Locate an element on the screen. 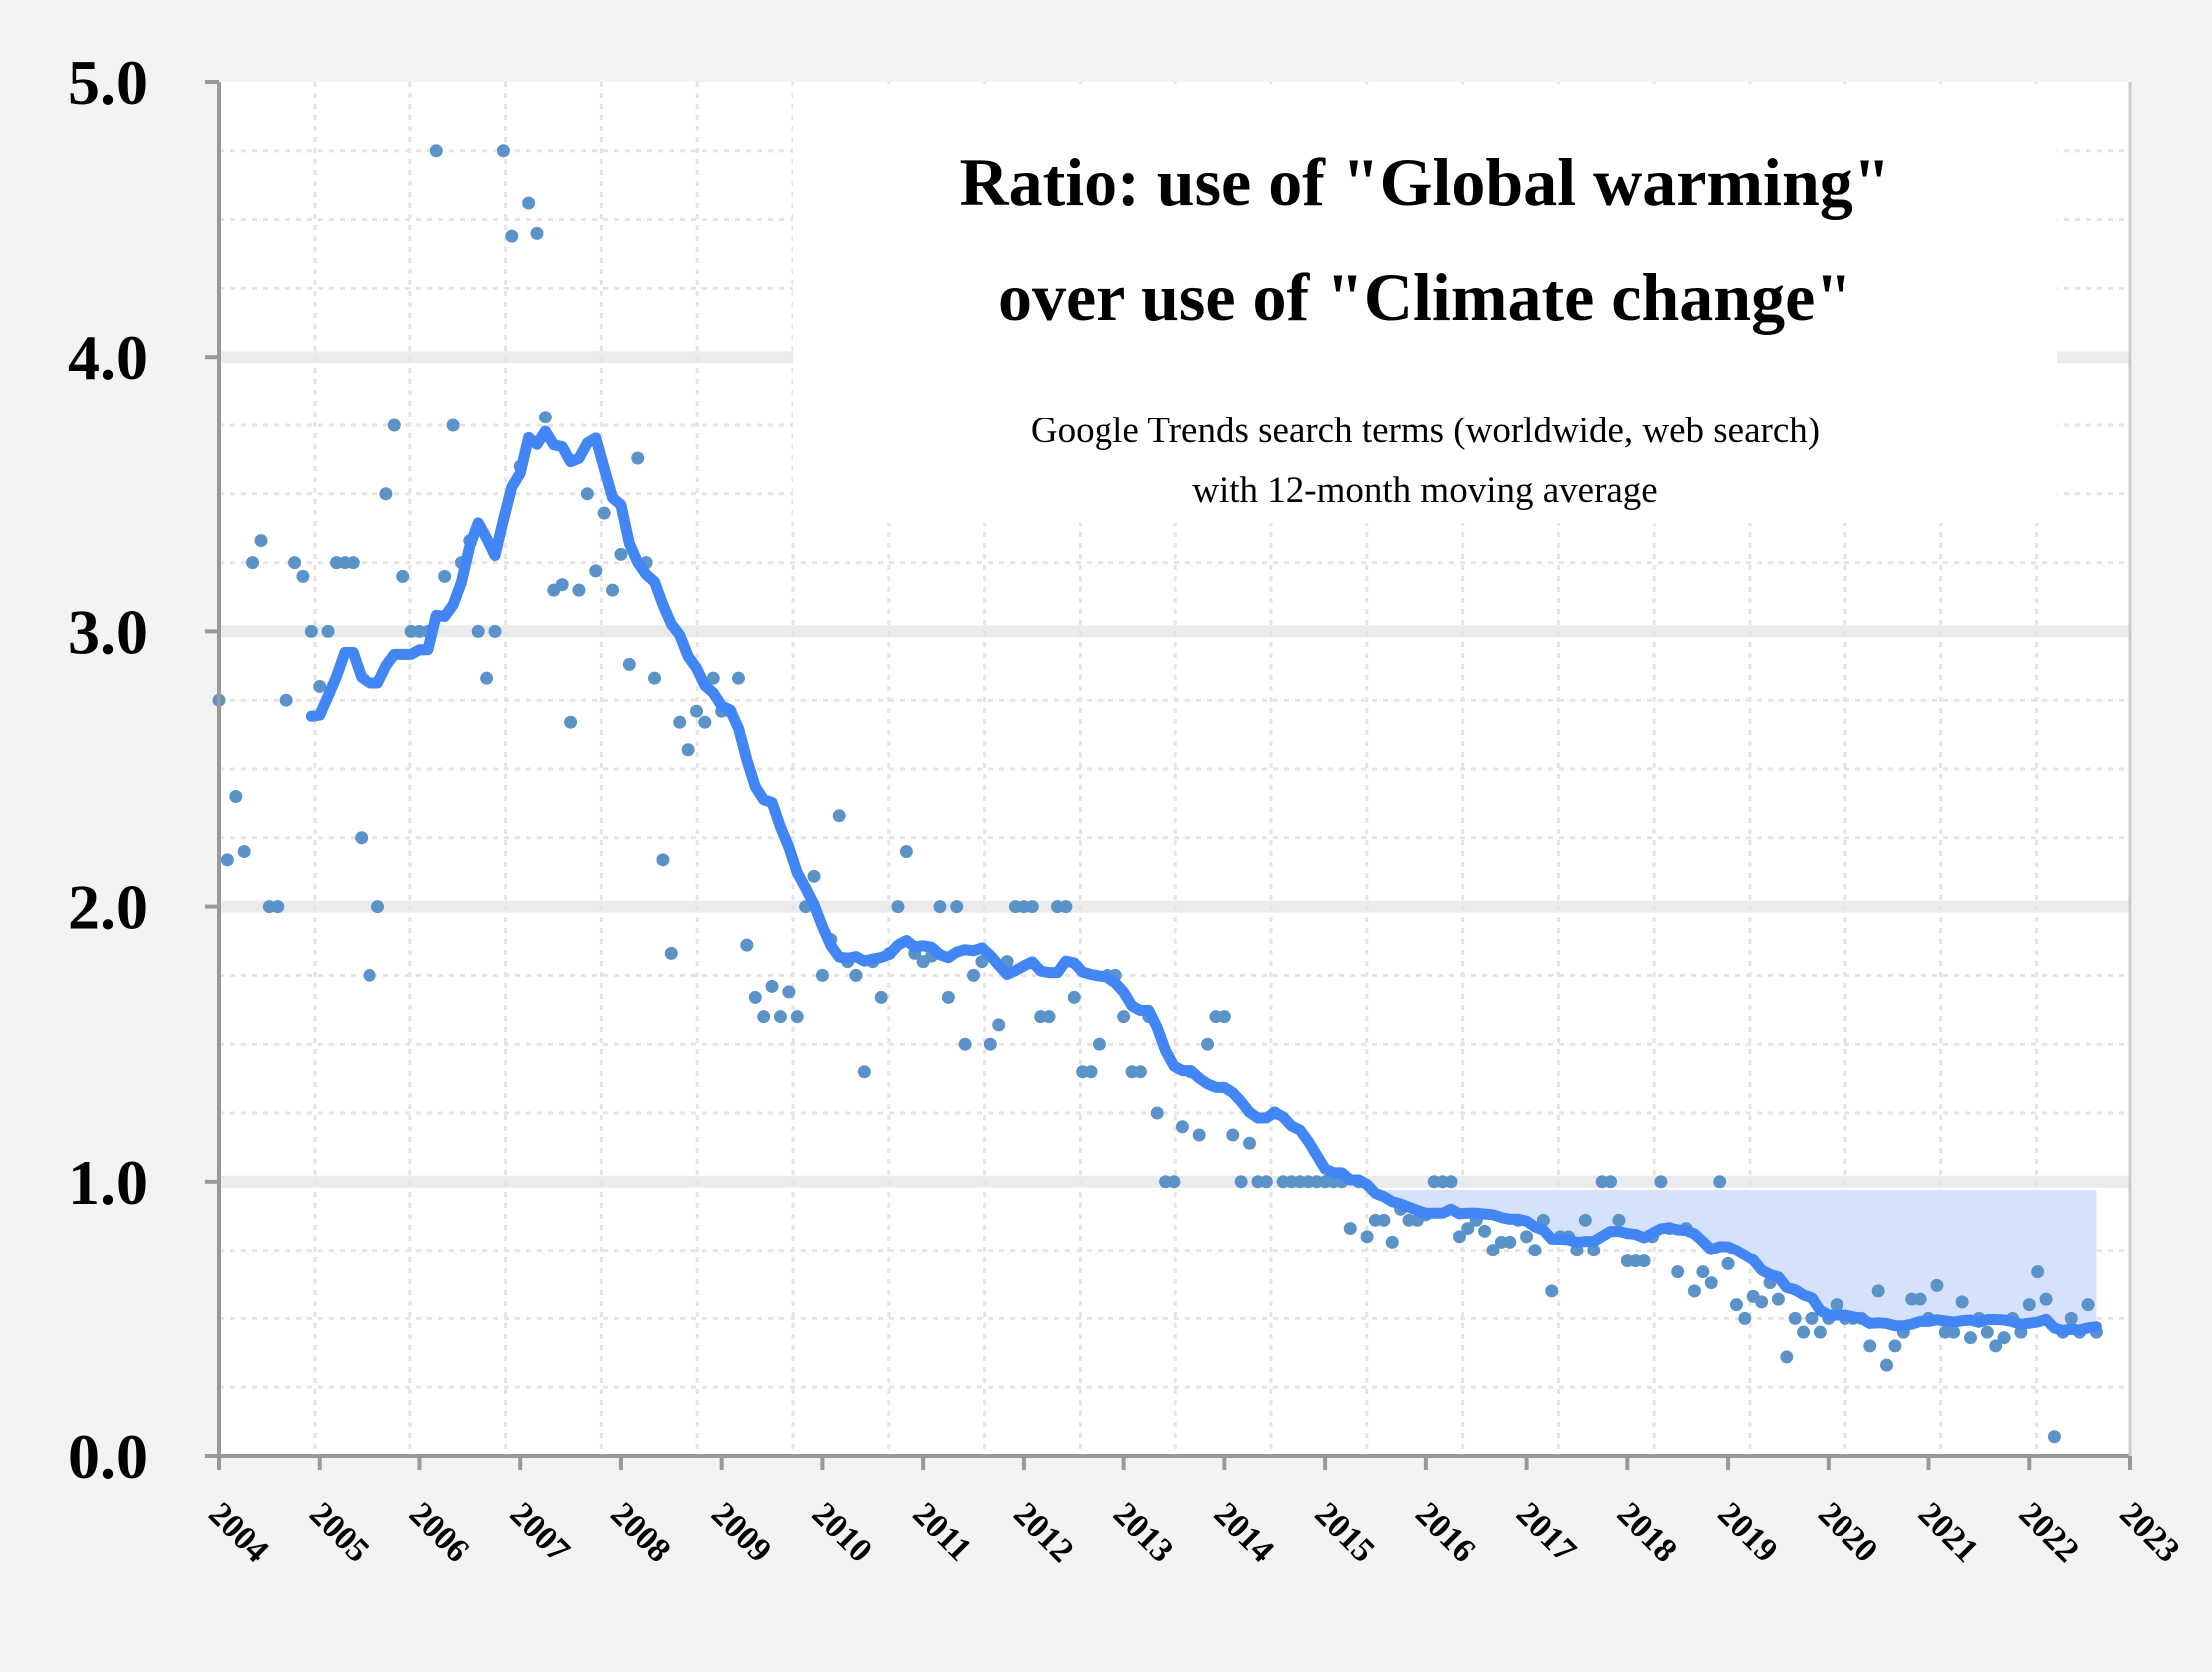 Image resolution: width=2212 pixels, height=1672 pixels. y-tick-label: 3.0 is located at coordinates (108, 631).